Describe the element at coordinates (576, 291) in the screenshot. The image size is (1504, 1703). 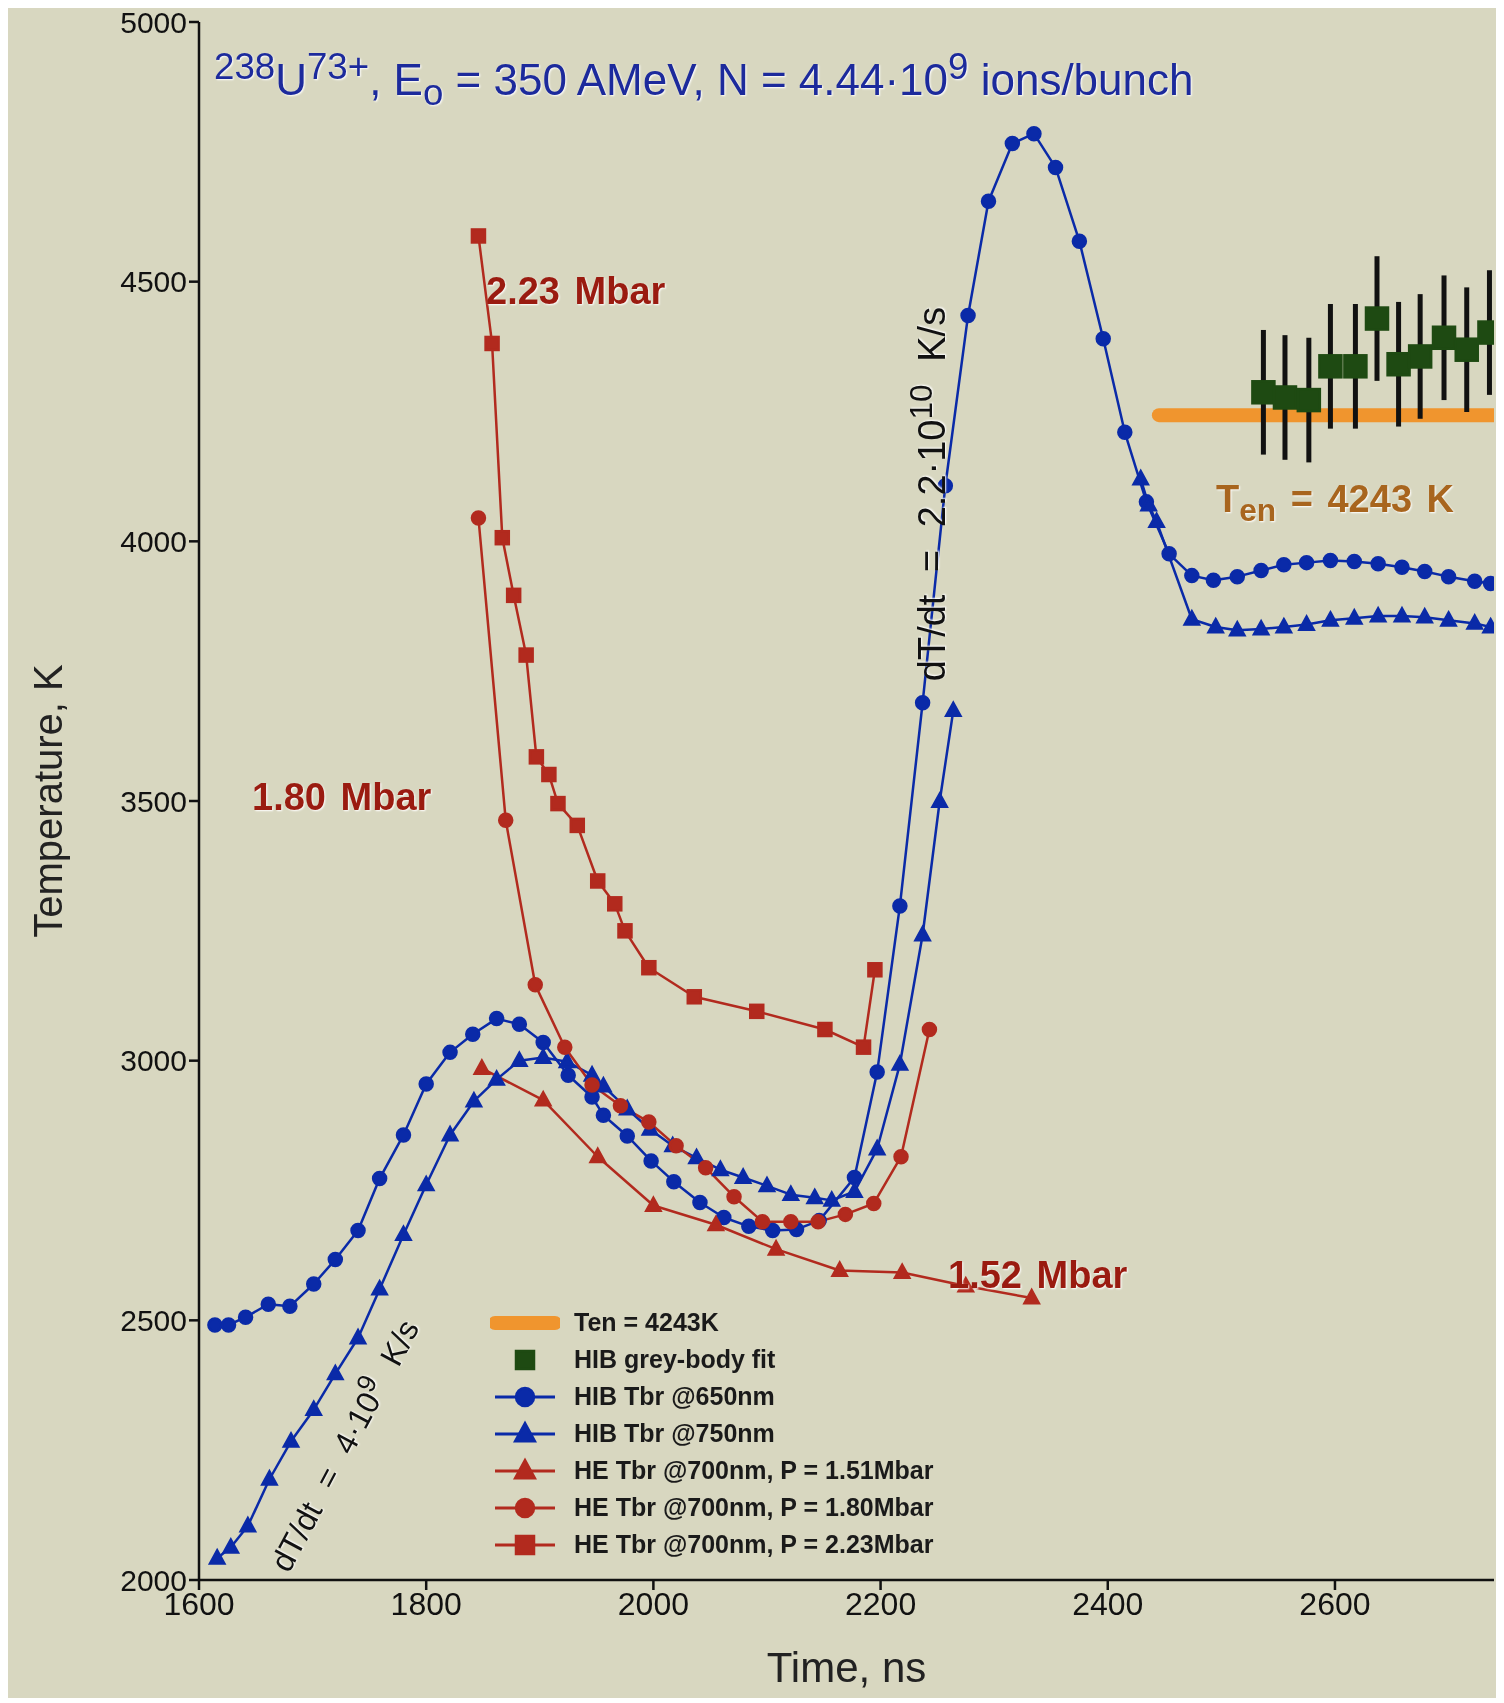
I see `annotation: 2.23 Mbar` at that location.